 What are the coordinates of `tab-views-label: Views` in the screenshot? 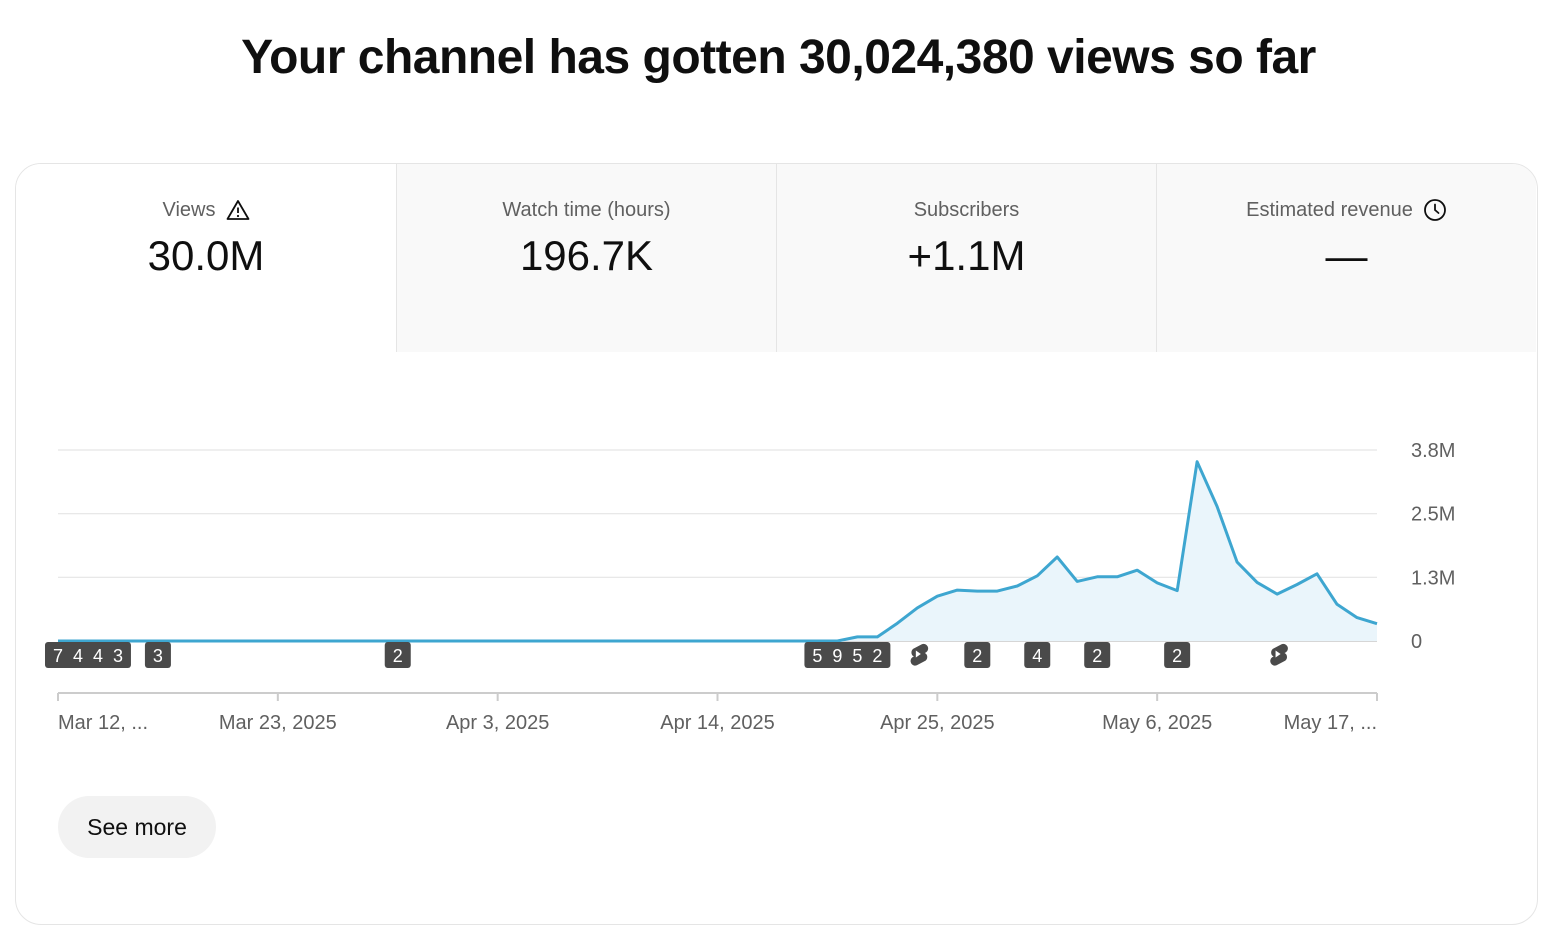 It's located at (189, 209).